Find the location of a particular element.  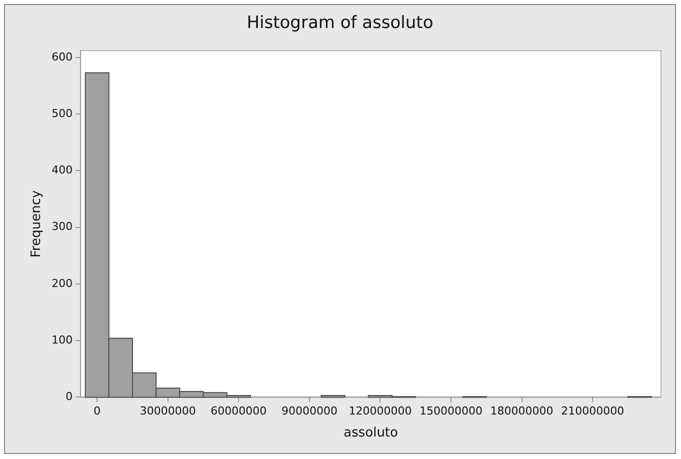

x-tick-label: 0 is located at coordinates (97, 411).